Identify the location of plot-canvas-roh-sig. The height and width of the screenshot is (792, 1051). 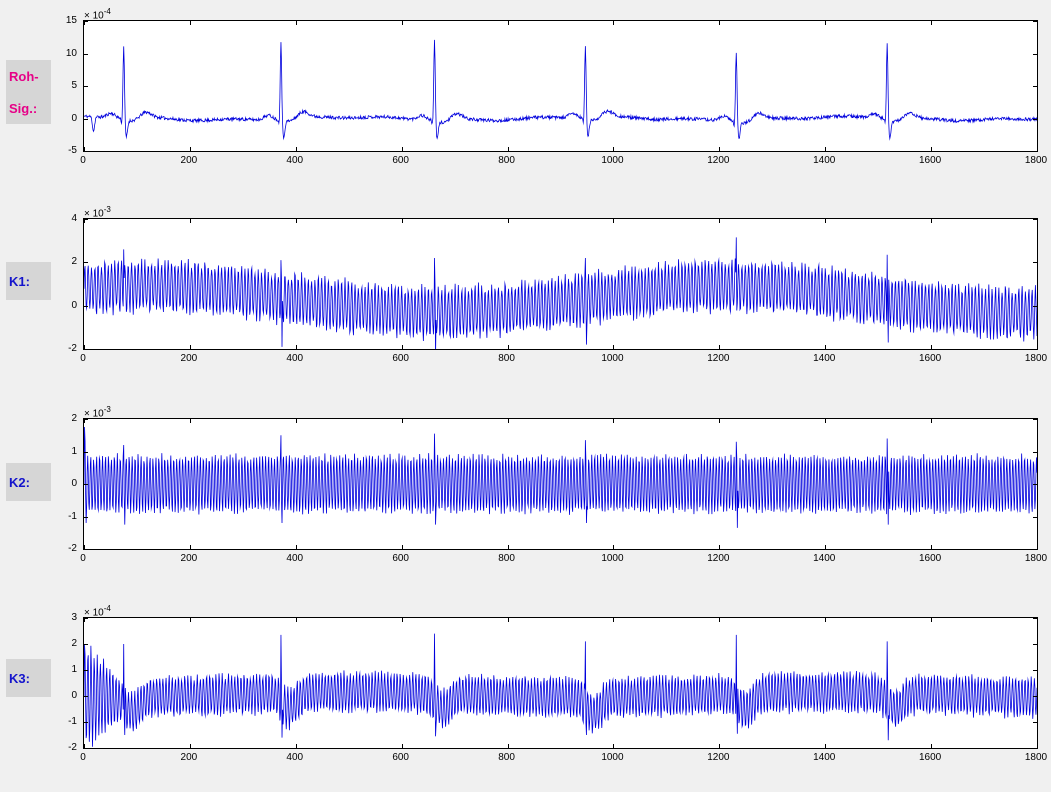
(560, 86).